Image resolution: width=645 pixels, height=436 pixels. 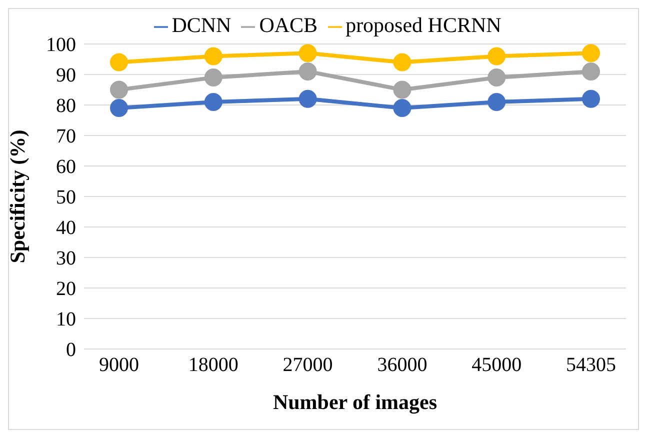 What do you see at coordinates (66, 167) in the screenshot?
I see `y-tick-label: 60` at bounding box center [66, 167].